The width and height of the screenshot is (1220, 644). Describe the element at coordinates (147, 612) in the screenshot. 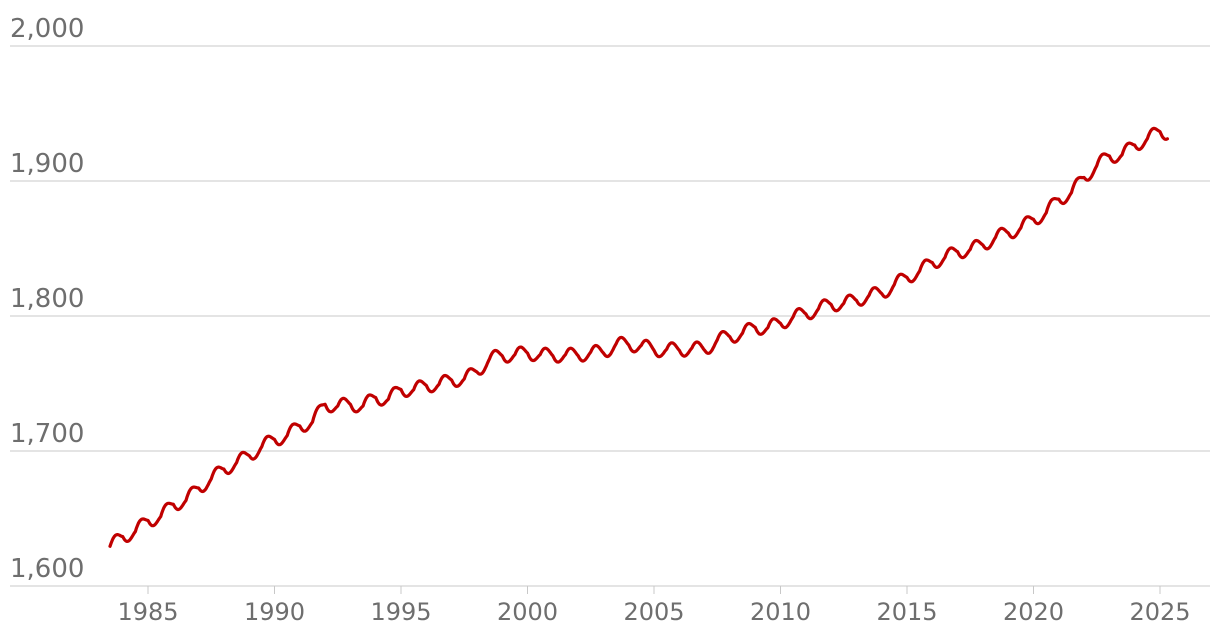

I see `x-tick-label: 1985` at that location.